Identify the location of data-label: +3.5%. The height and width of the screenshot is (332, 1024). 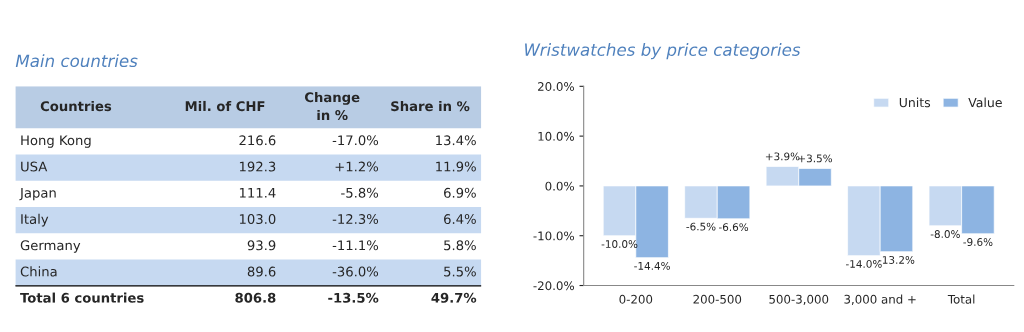
(815, 158).